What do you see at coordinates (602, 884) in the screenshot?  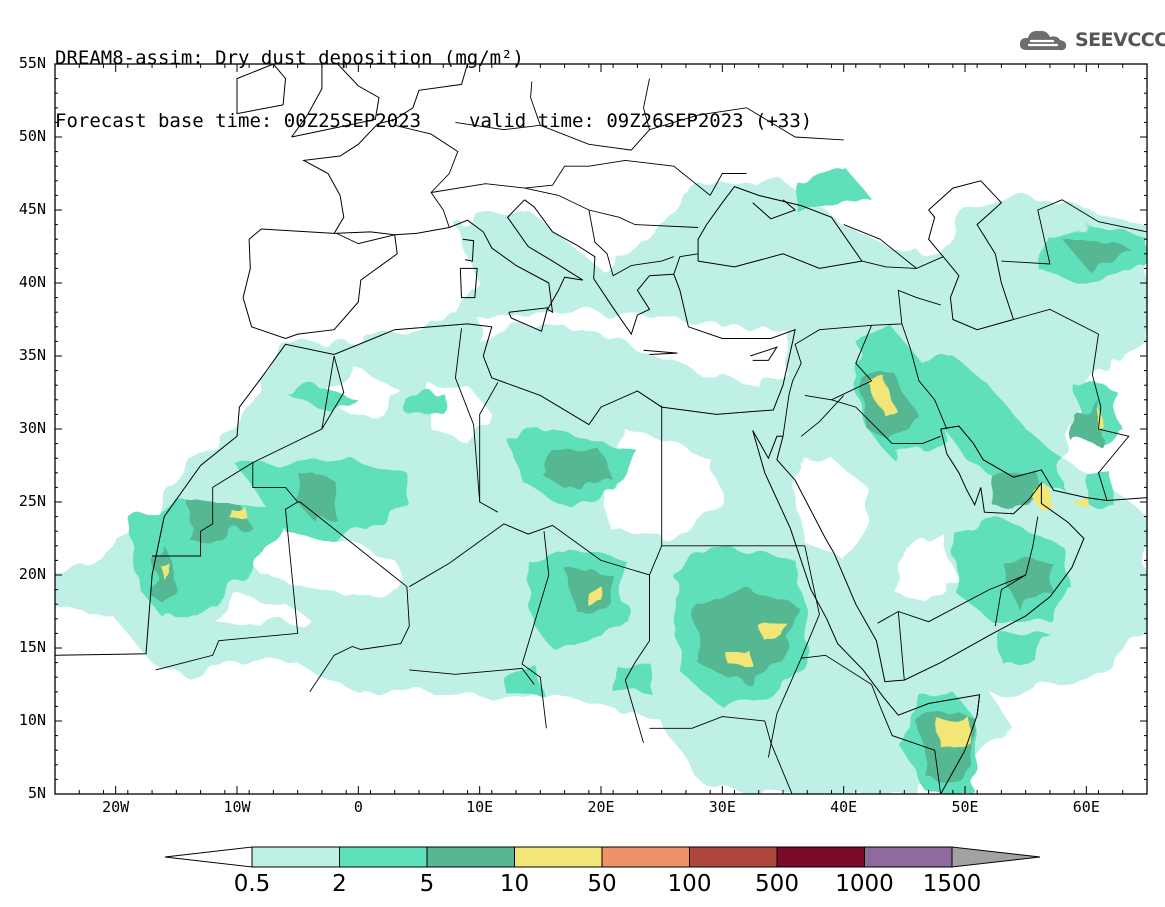 I see `colorbar-label: 50` at bounding box center [602, 884].